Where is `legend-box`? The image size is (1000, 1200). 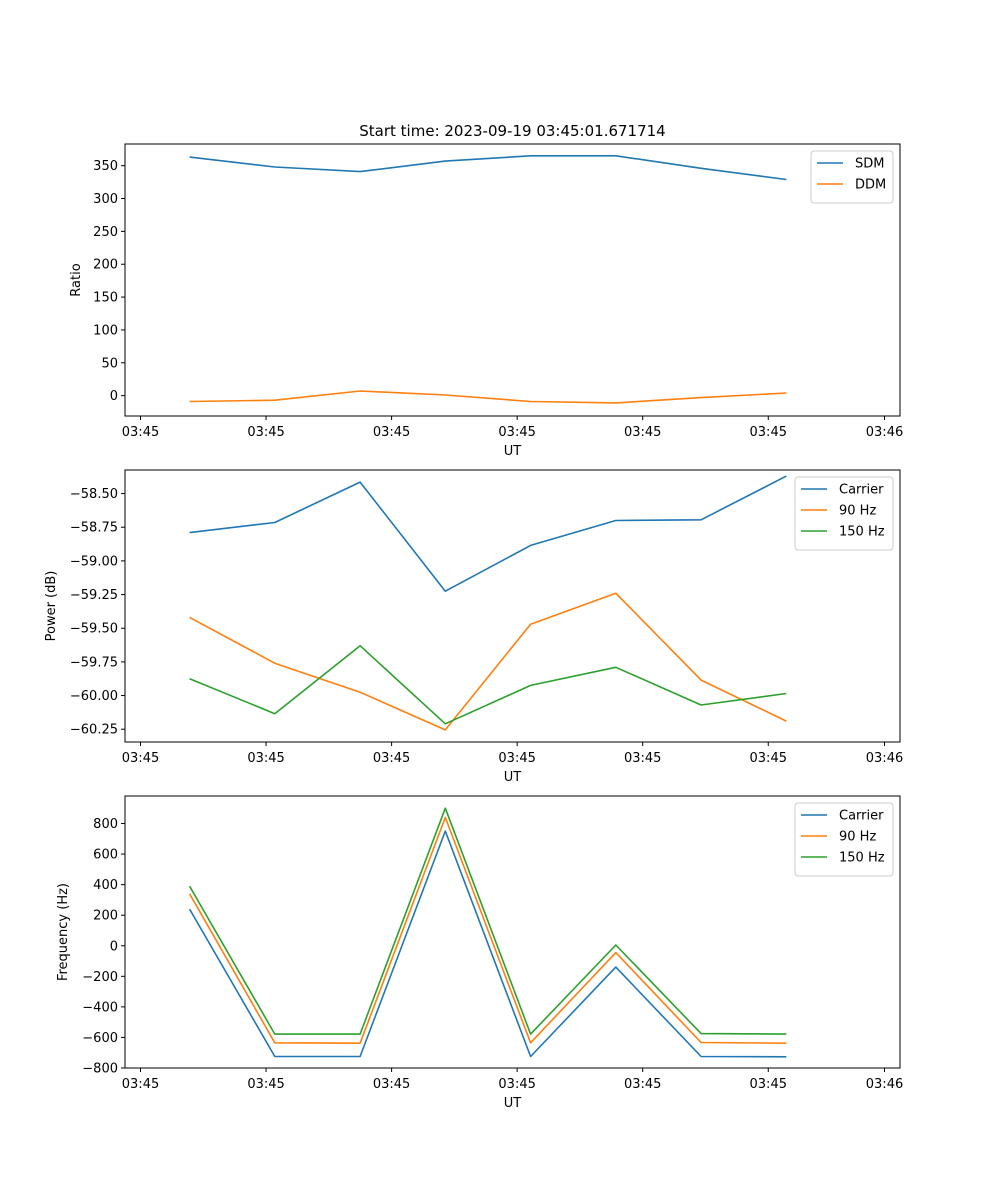
legend-box is located at coordinates (852, 177).